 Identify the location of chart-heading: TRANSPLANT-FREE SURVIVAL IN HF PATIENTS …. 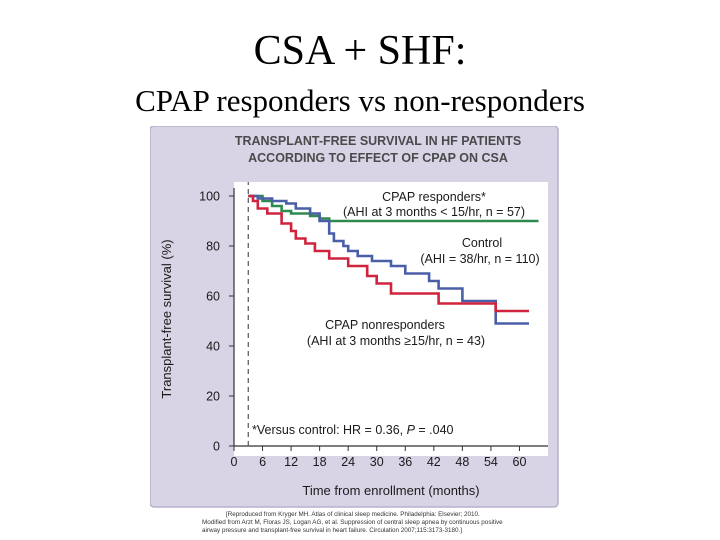
(378, 149).